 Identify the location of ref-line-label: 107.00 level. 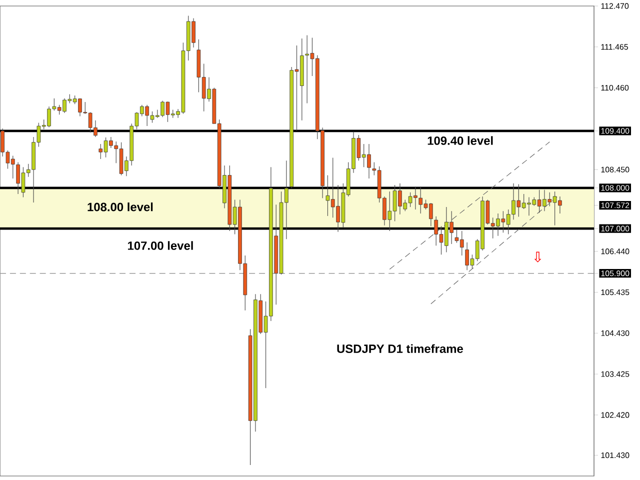
(160, 245).